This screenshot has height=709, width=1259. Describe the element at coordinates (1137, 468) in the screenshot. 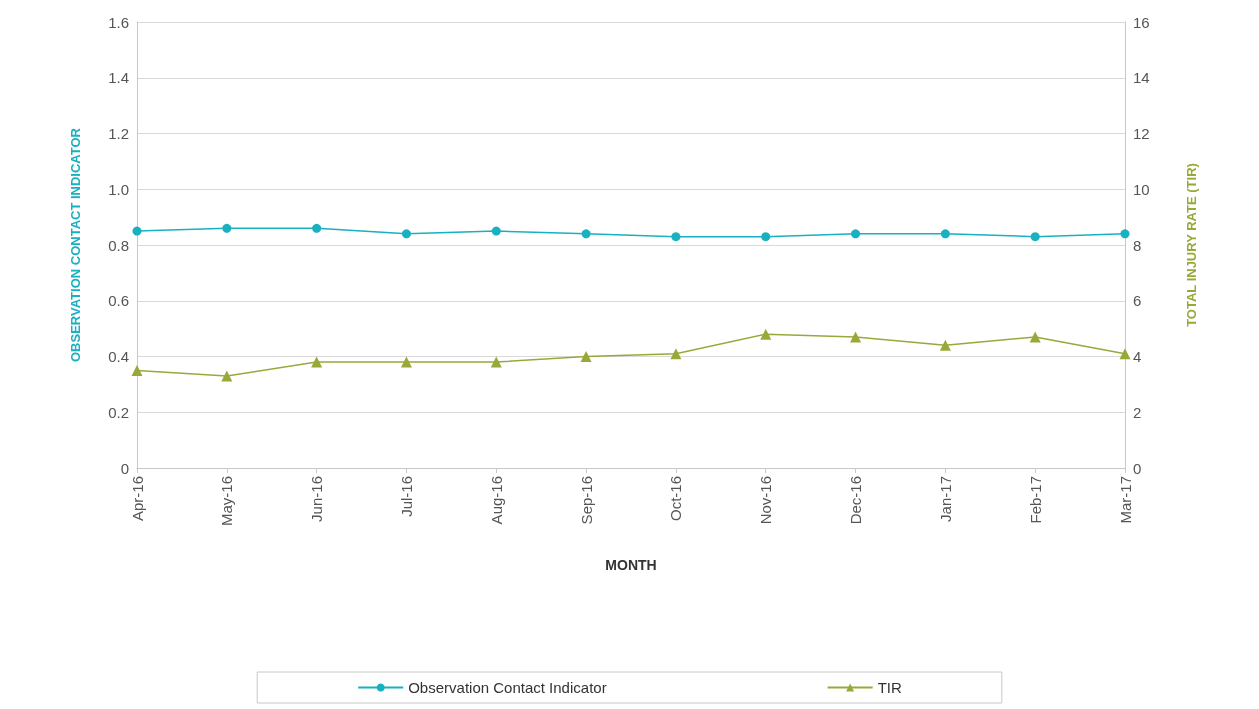

I see `y2-tick-label: 0` at that location.